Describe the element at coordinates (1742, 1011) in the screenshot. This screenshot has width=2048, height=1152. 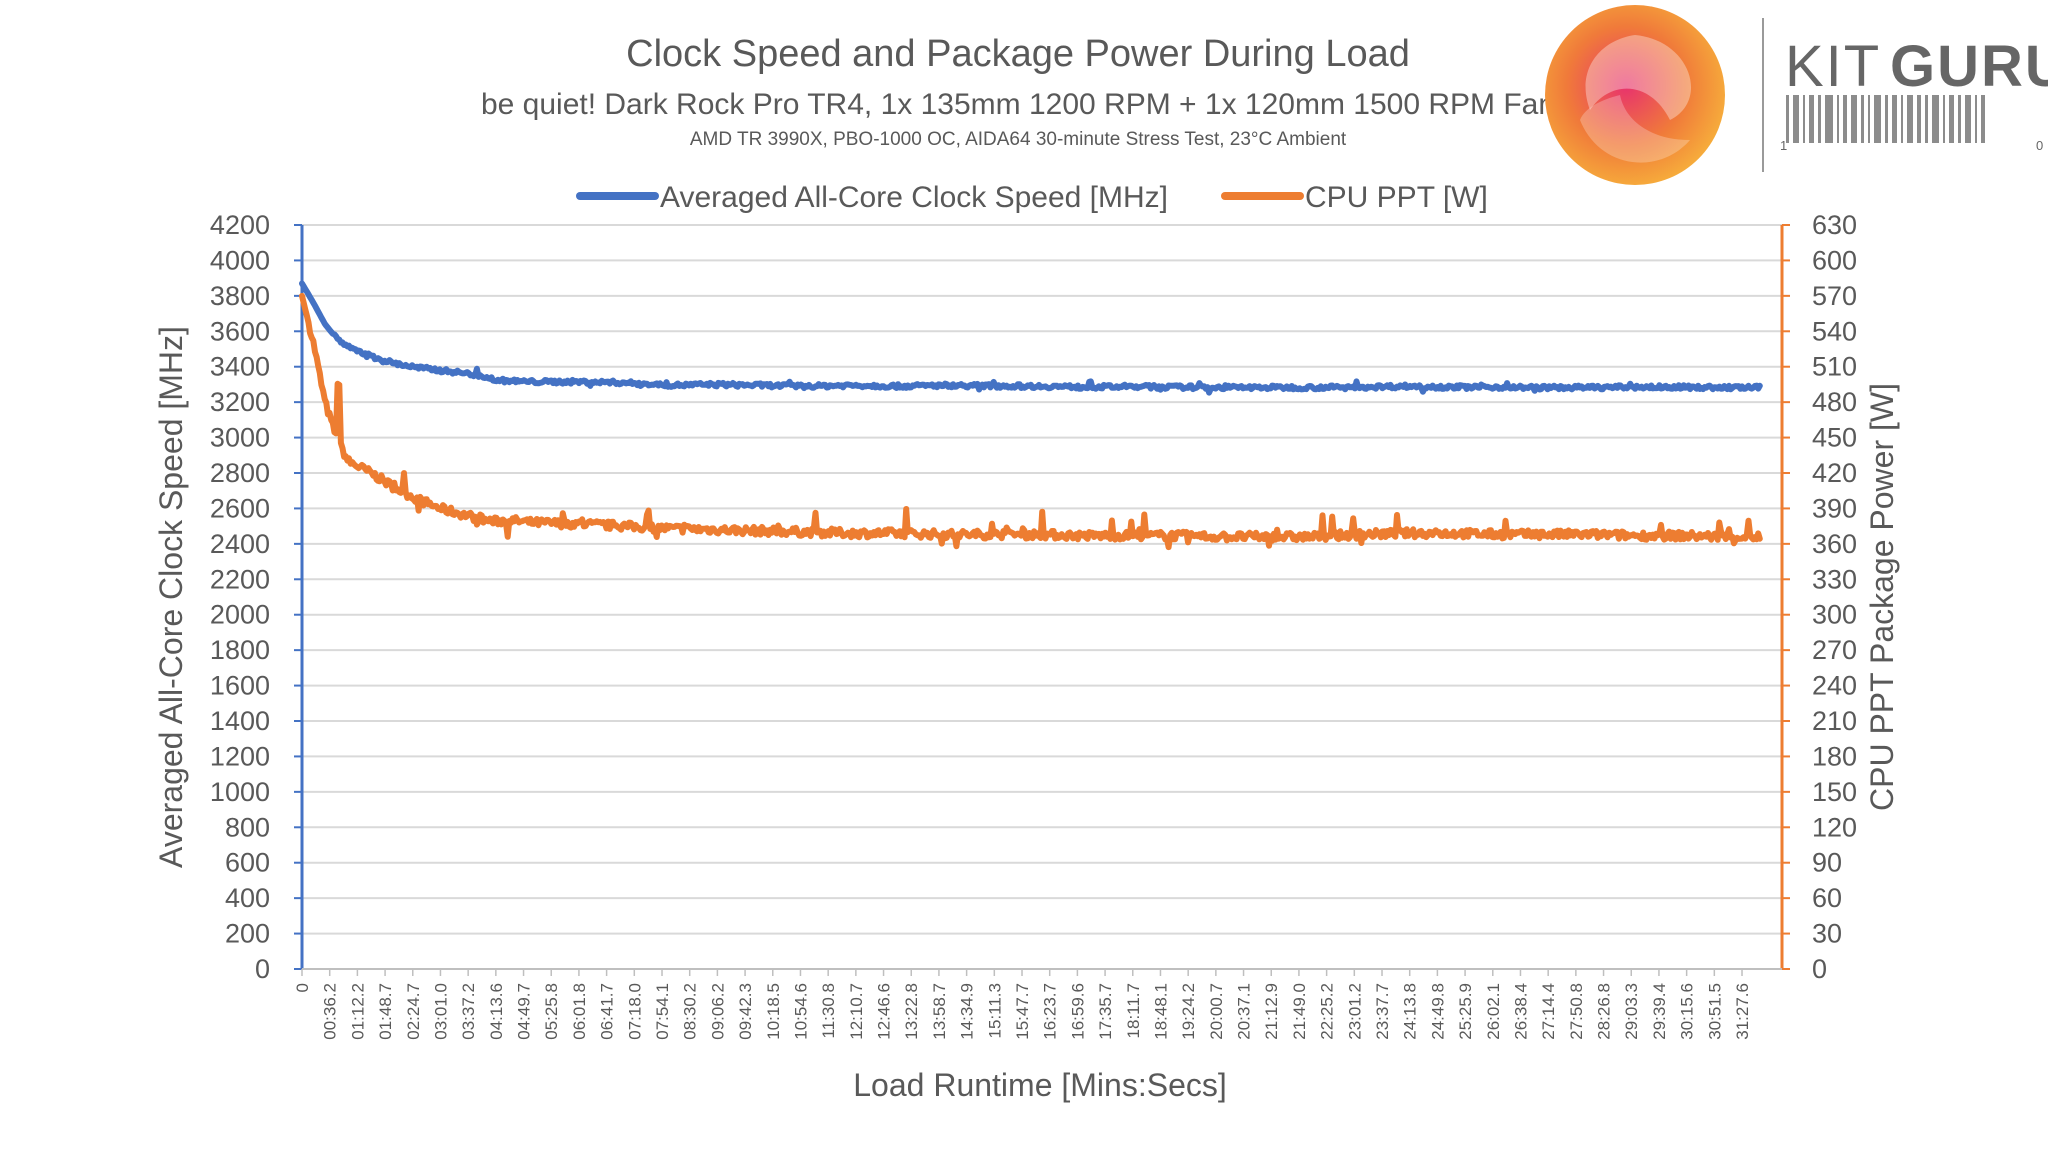
I see `x-tick-label: 31:27.6` at that location.